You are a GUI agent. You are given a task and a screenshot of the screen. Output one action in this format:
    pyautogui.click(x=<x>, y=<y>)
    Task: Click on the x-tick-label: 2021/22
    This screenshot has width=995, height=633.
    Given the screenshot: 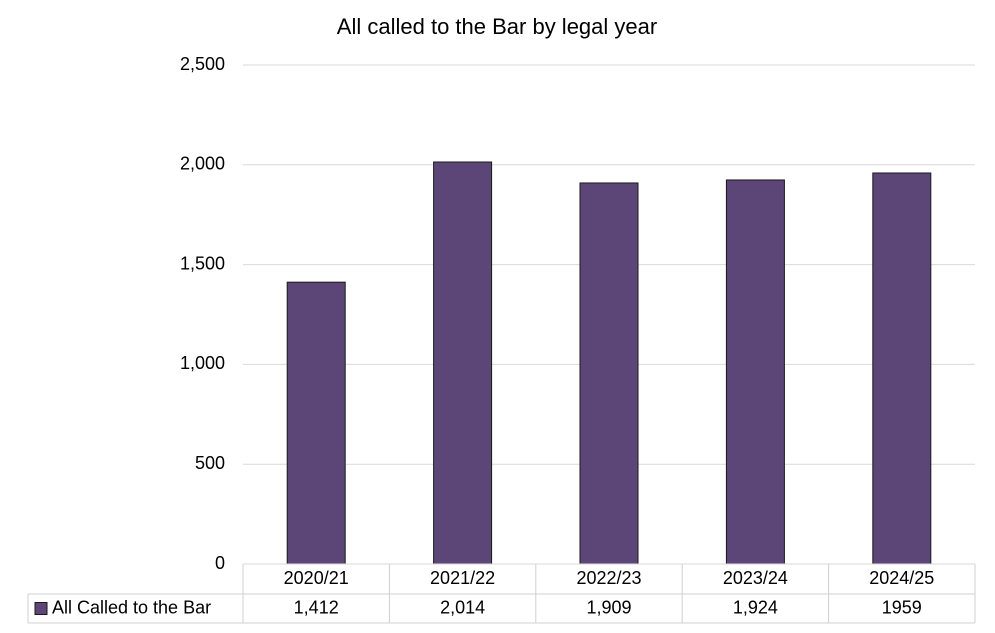 What is the action you would take?
    pyautogui.click(x=462, y=578)
    